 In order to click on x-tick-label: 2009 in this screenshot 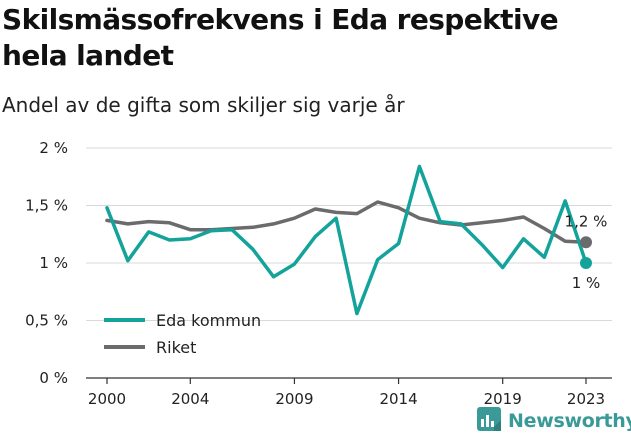, I will do `click(294, 399)`.